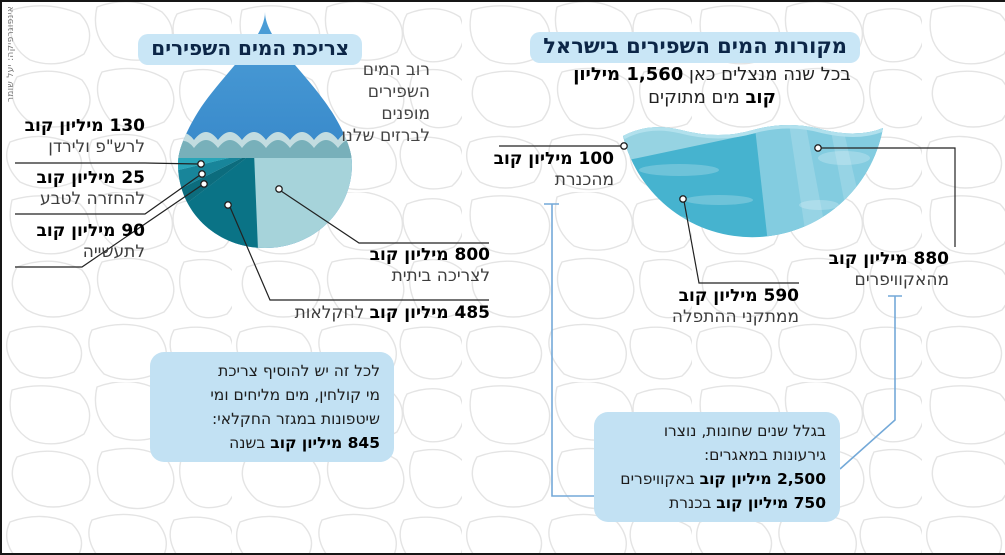 Image resolution: width=1005 pixels, height=555 pixels. I want to click on subtitle-unit: קוב, so click(760, 97).